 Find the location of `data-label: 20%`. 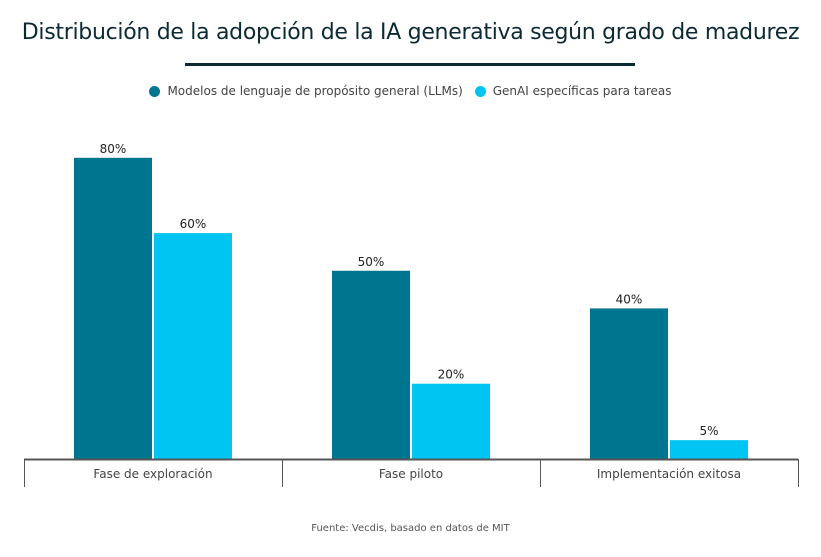

data-label: 20% is located at coordinates (451, 375).